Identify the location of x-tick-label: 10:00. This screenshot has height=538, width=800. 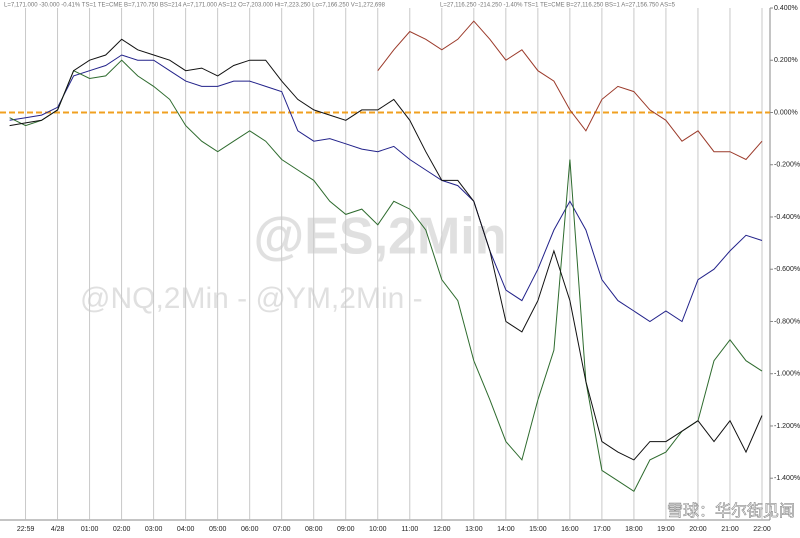
(378, 529).